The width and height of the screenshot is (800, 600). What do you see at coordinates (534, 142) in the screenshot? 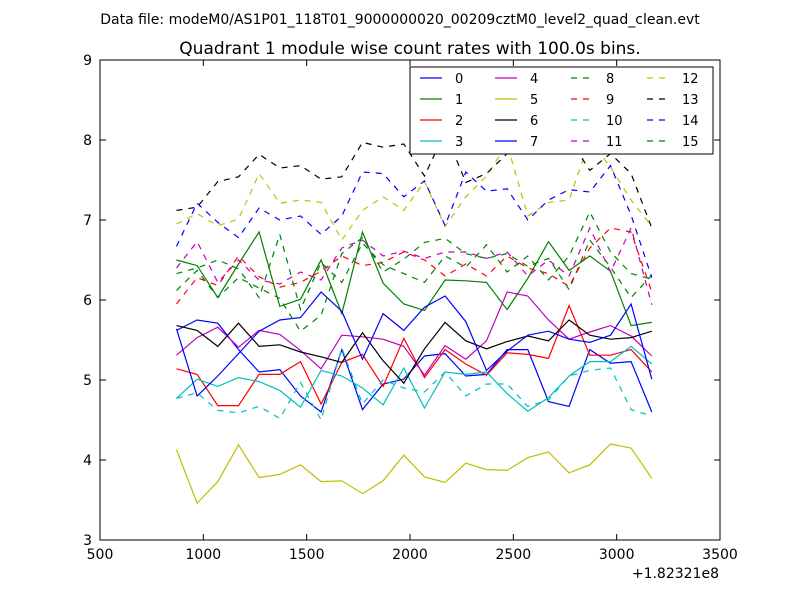
I see `legend-label-7: 7` at bounding box center [534, 142].